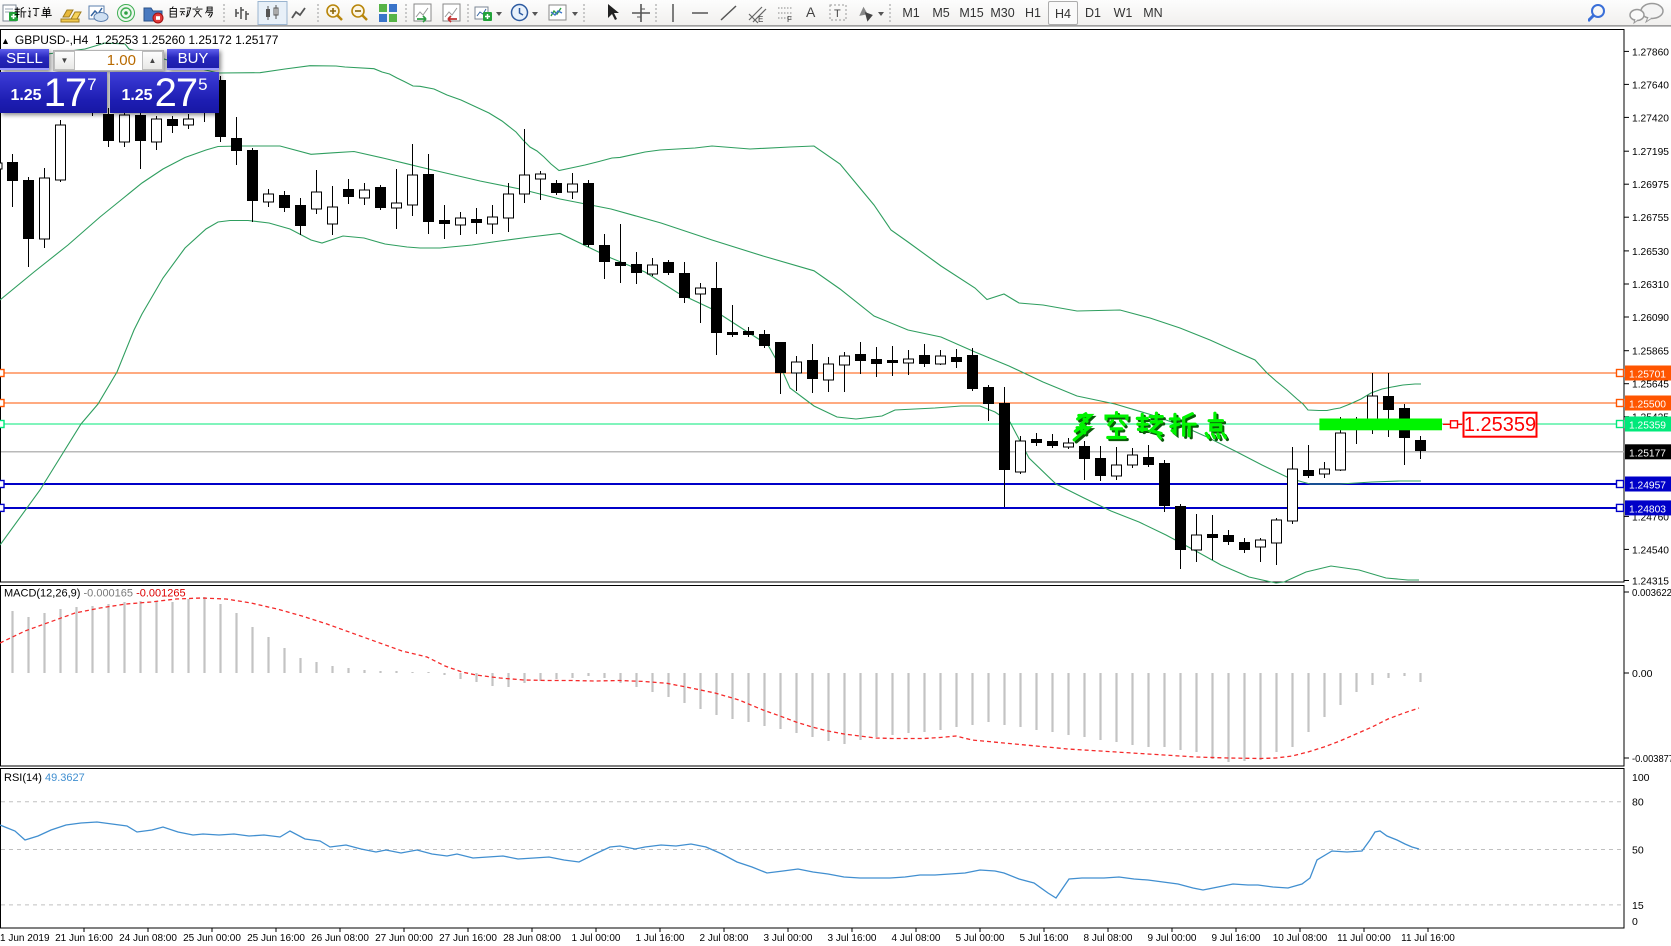 This screenshot has height=946, width=1671. Describe the element at coordinates (1647, 453) in the screenshot. I see `svg-text: 1.25177` at that location.